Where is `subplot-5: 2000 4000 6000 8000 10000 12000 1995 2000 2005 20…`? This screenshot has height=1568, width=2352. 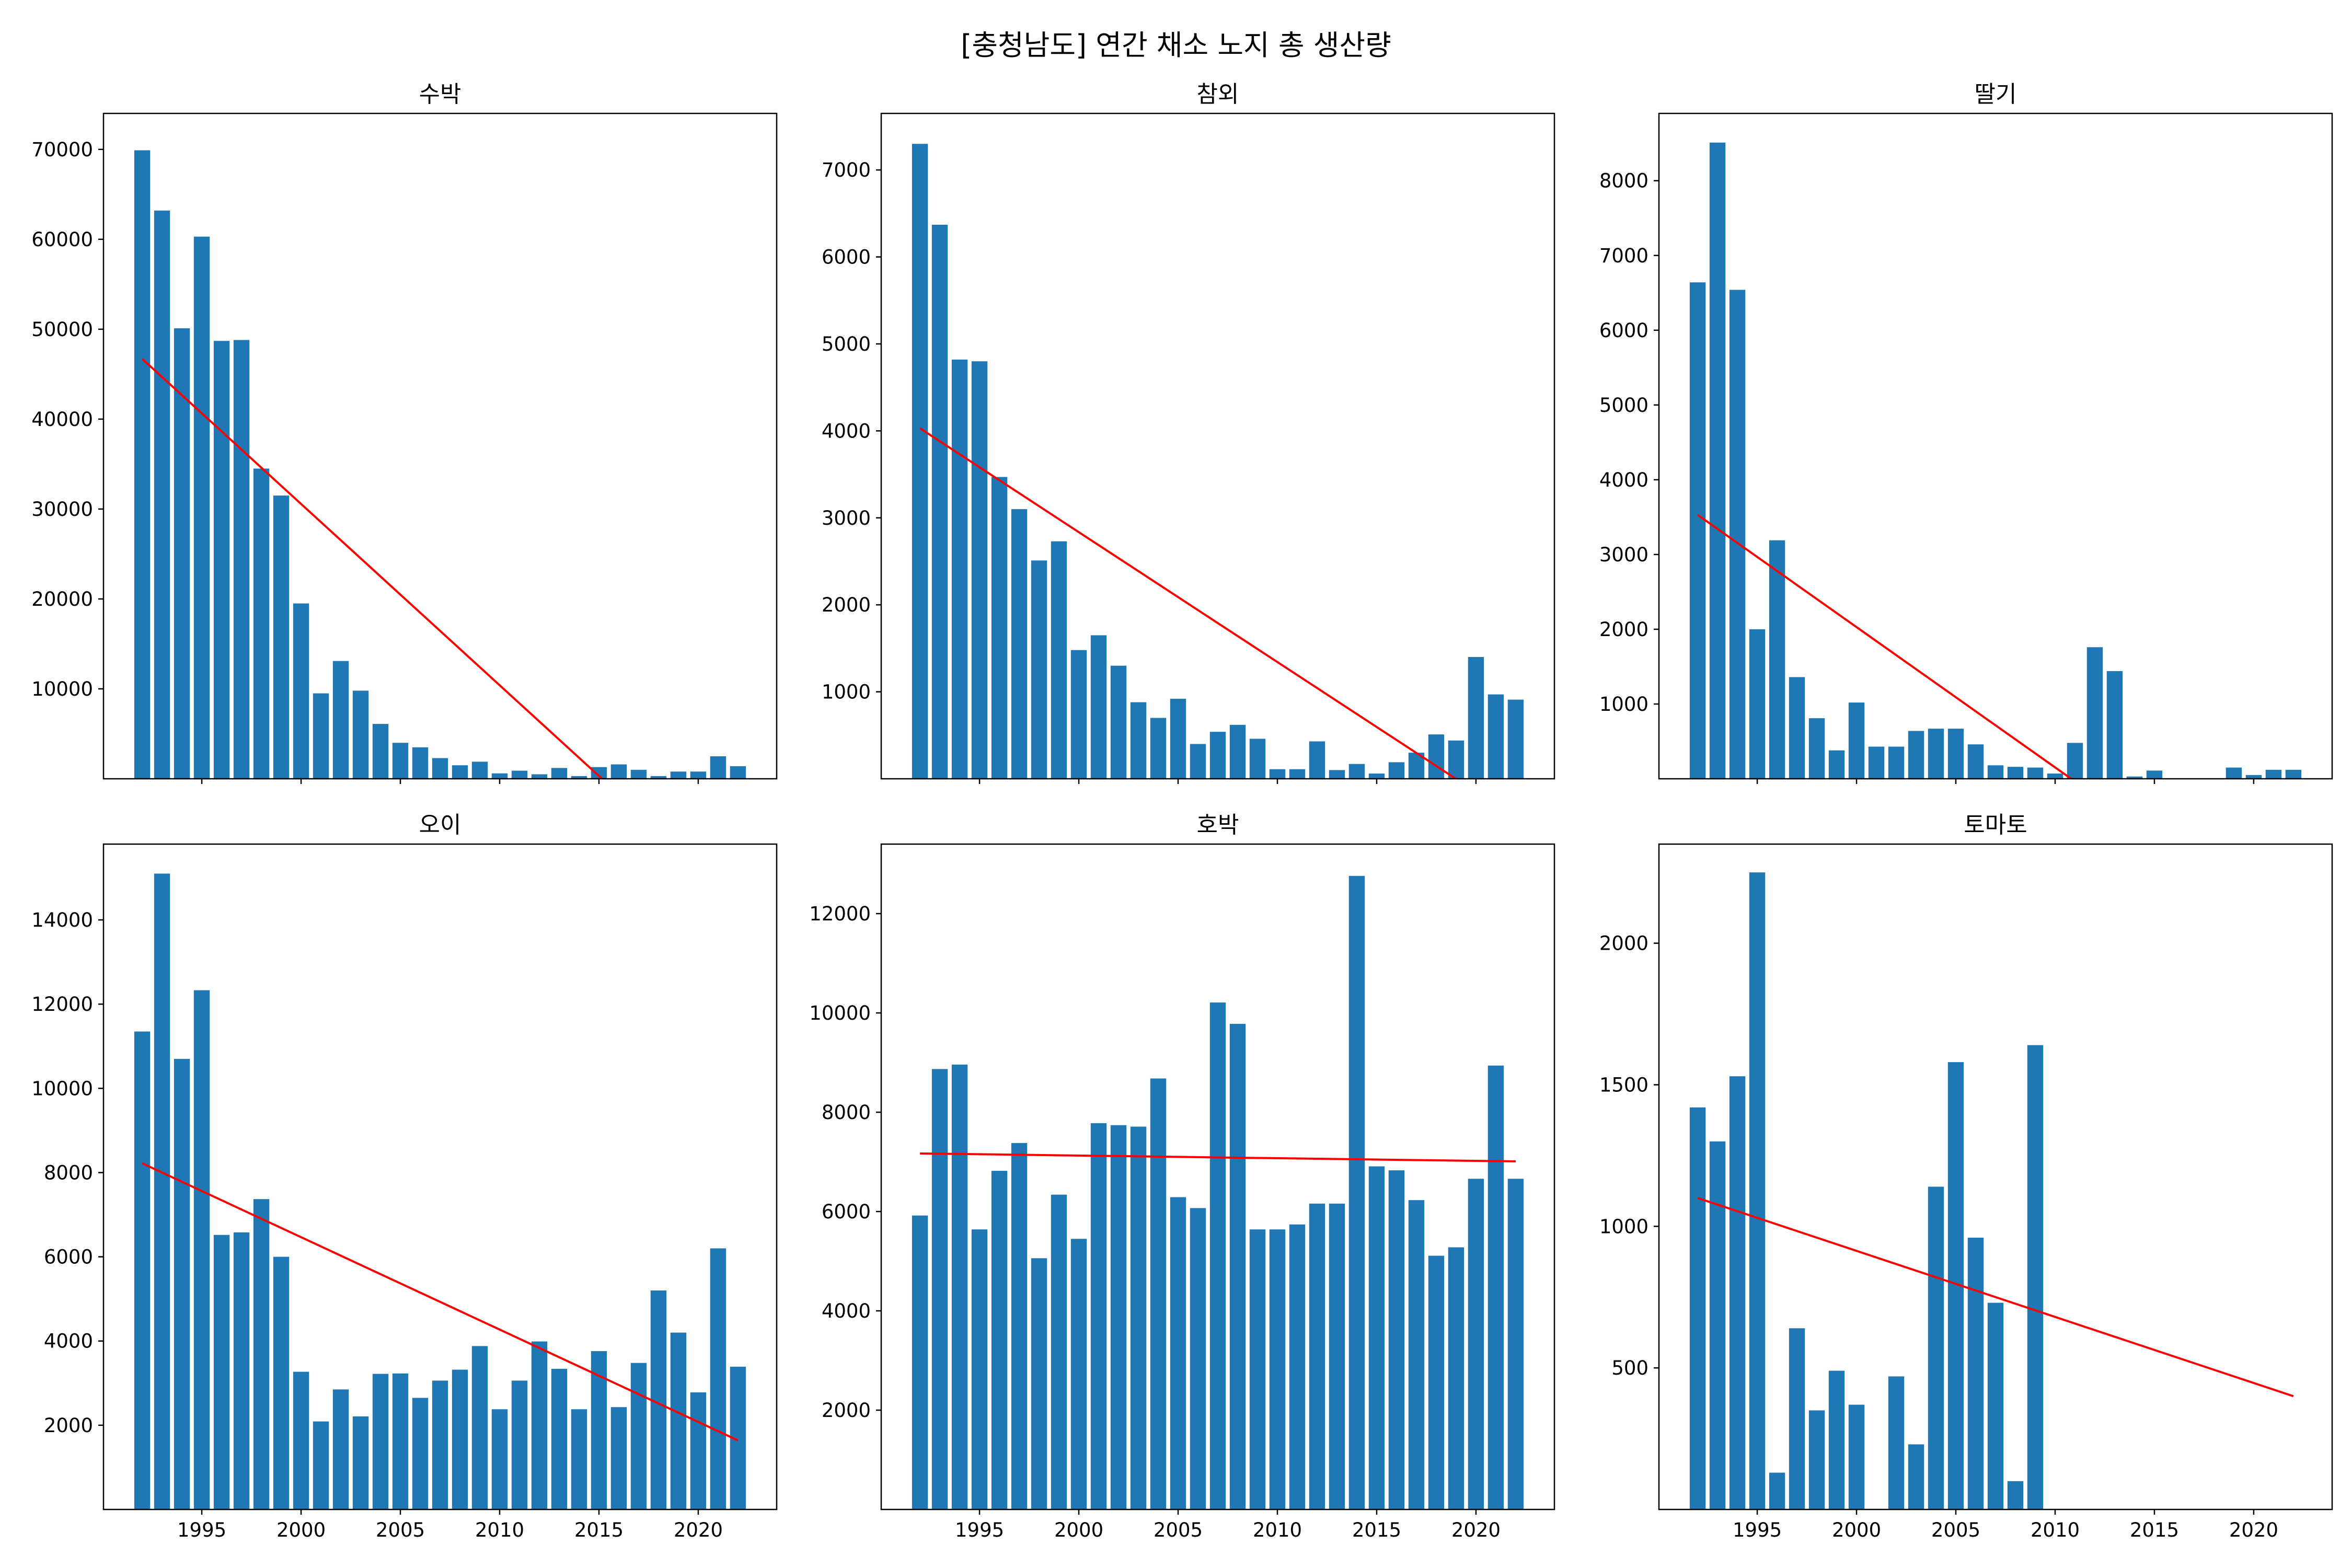
subplot-5: 2000 4000 6000 8000 10000 12000 1995 2000 2005 20… is located at coordinates (1182, 1176).